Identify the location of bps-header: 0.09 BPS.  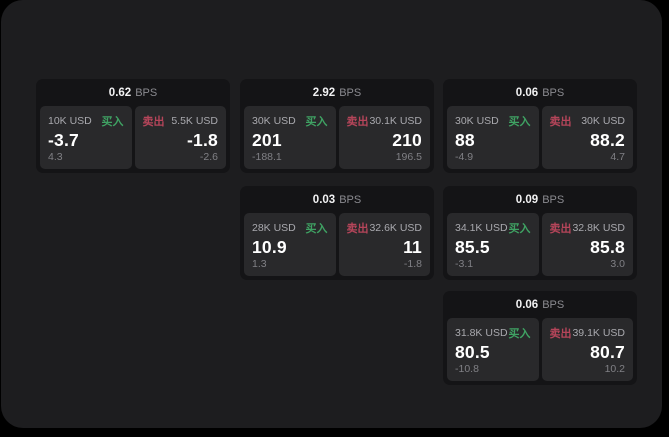
(540, 199).